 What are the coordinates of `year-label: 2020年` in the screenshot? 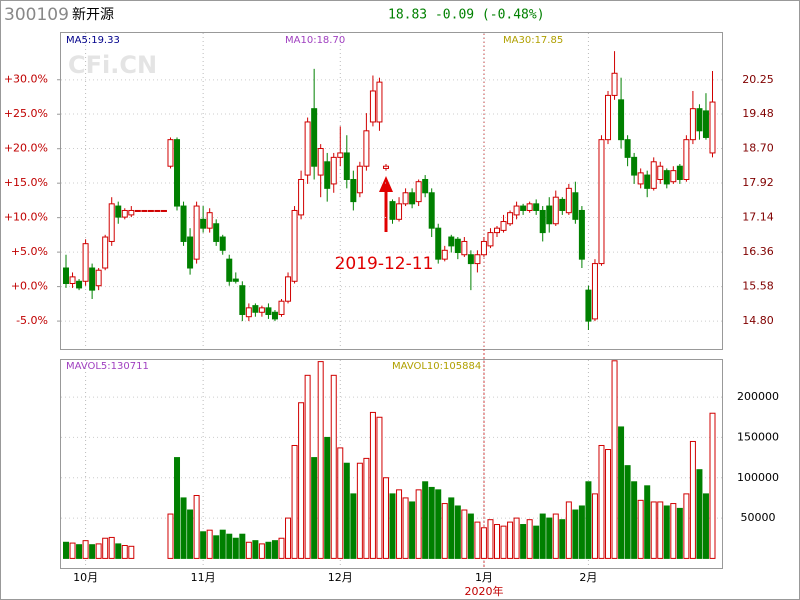 It's located at (484, 591).